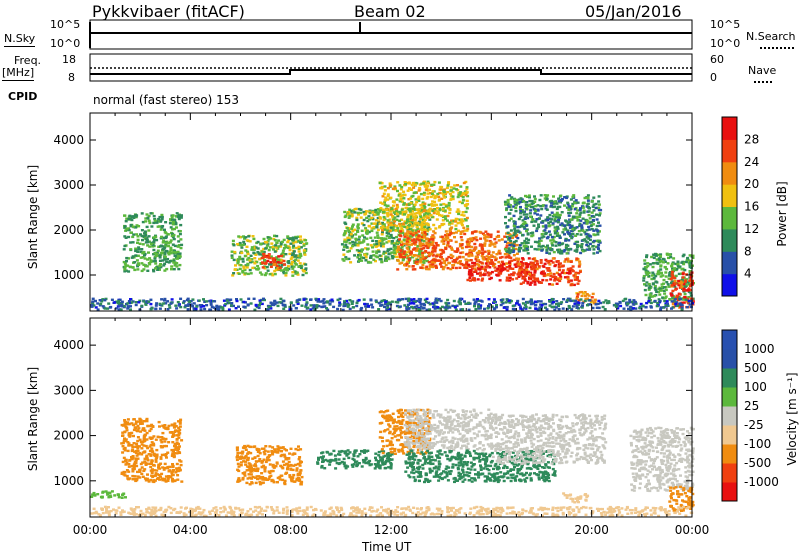  Describe the element at coordinates (68, 140) in the screenshot. I see `power-ytick-label: 4000` at that location.